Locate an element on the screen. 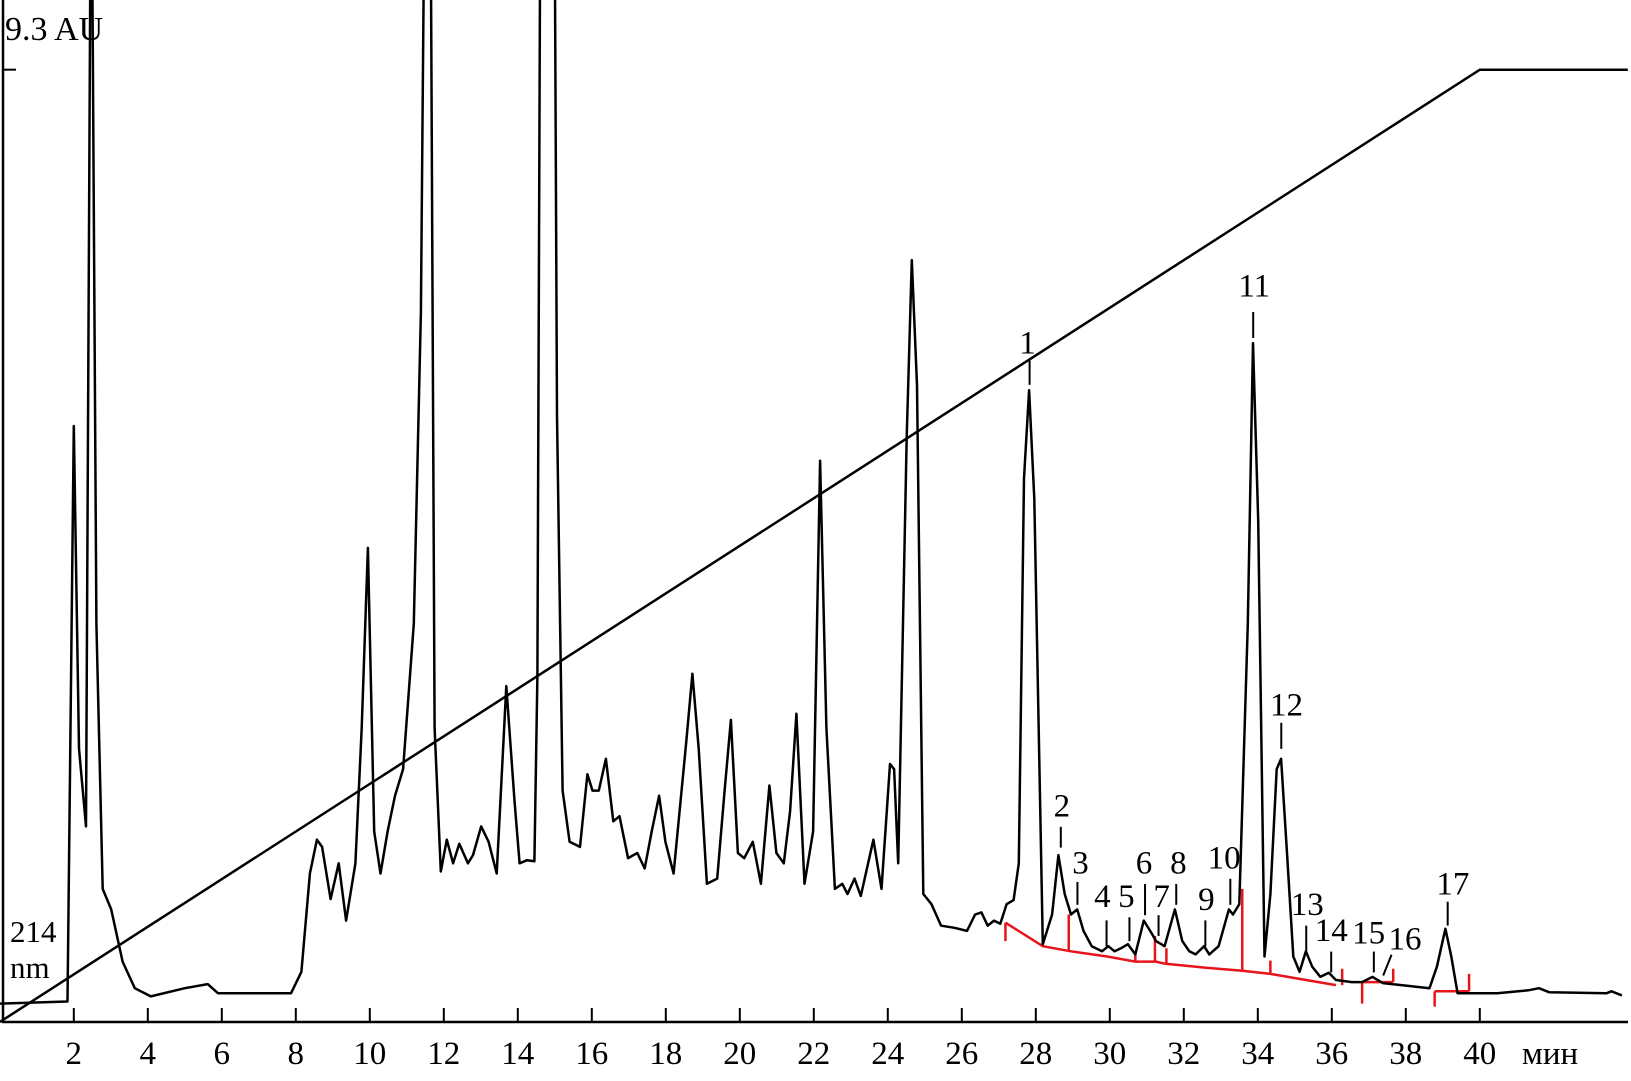 The height and width of the screenshot is (1081, 1631). peak-label-3: 3 is located at coordinates (1080, 864).